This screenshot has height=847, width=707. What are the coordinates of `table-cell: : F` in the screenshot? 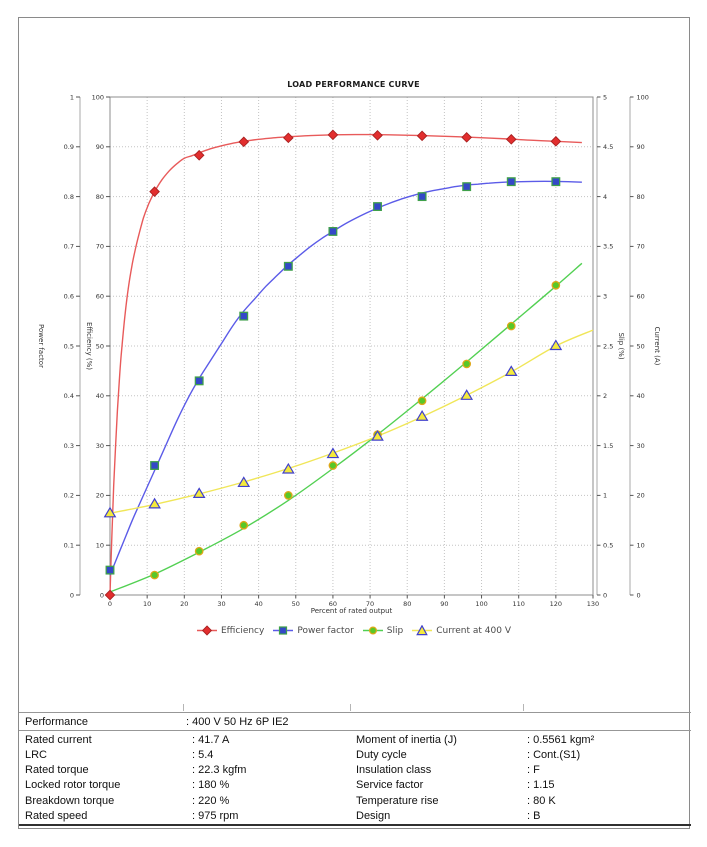 It's located at (533, 770).